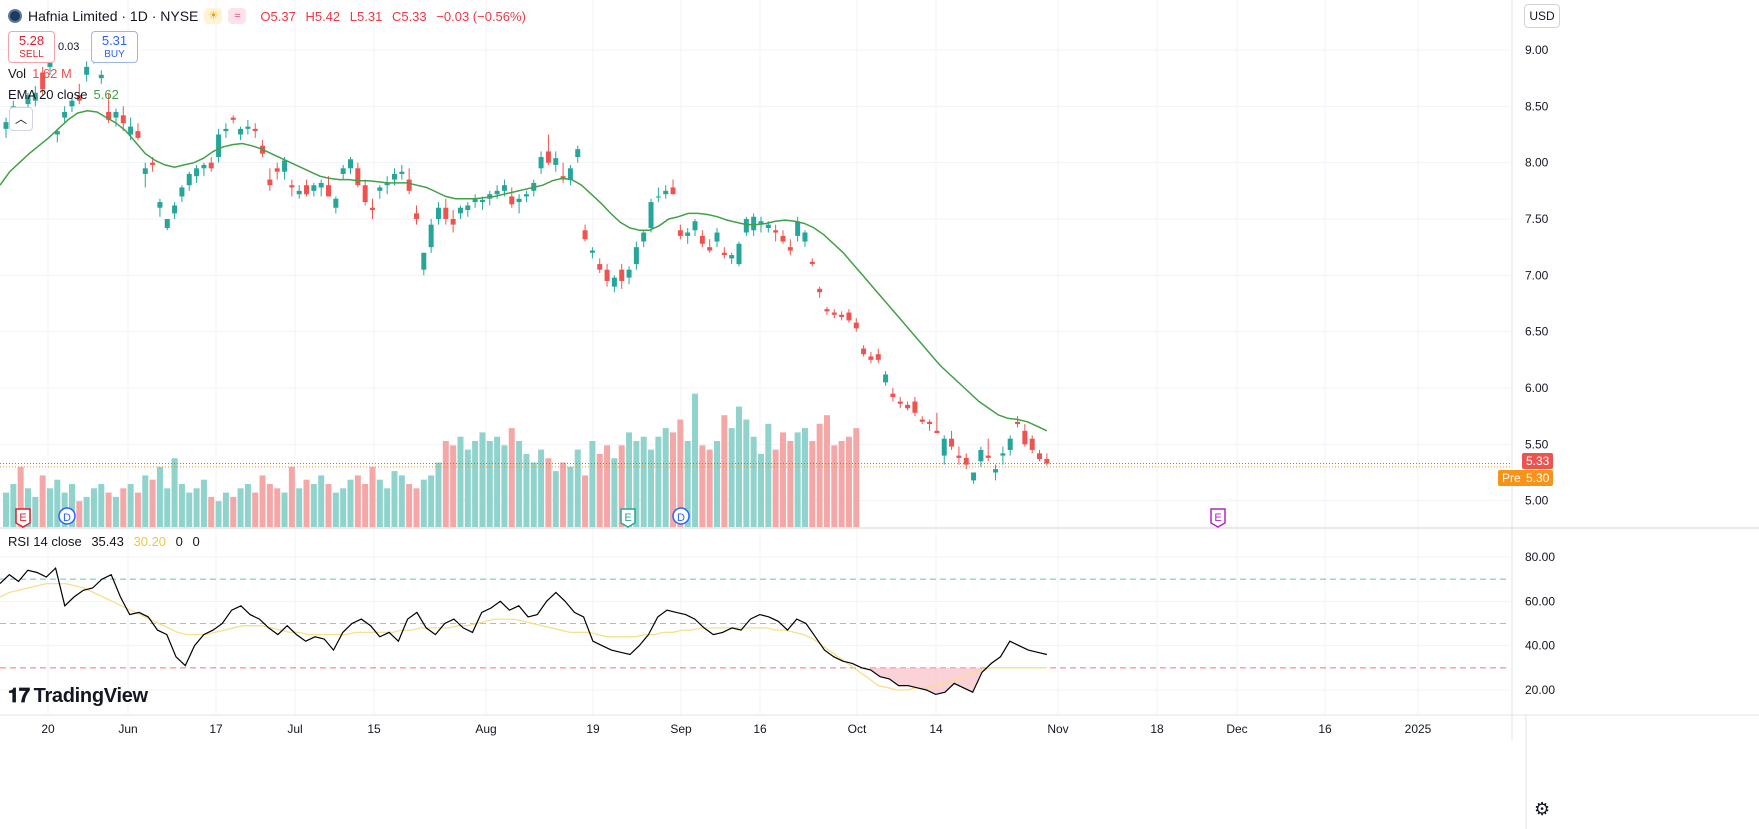 The image size is (1759, 829). Describe the element at coordinates (374, 729) in the screenshot. I see `time-tick-label: 15` at that location.